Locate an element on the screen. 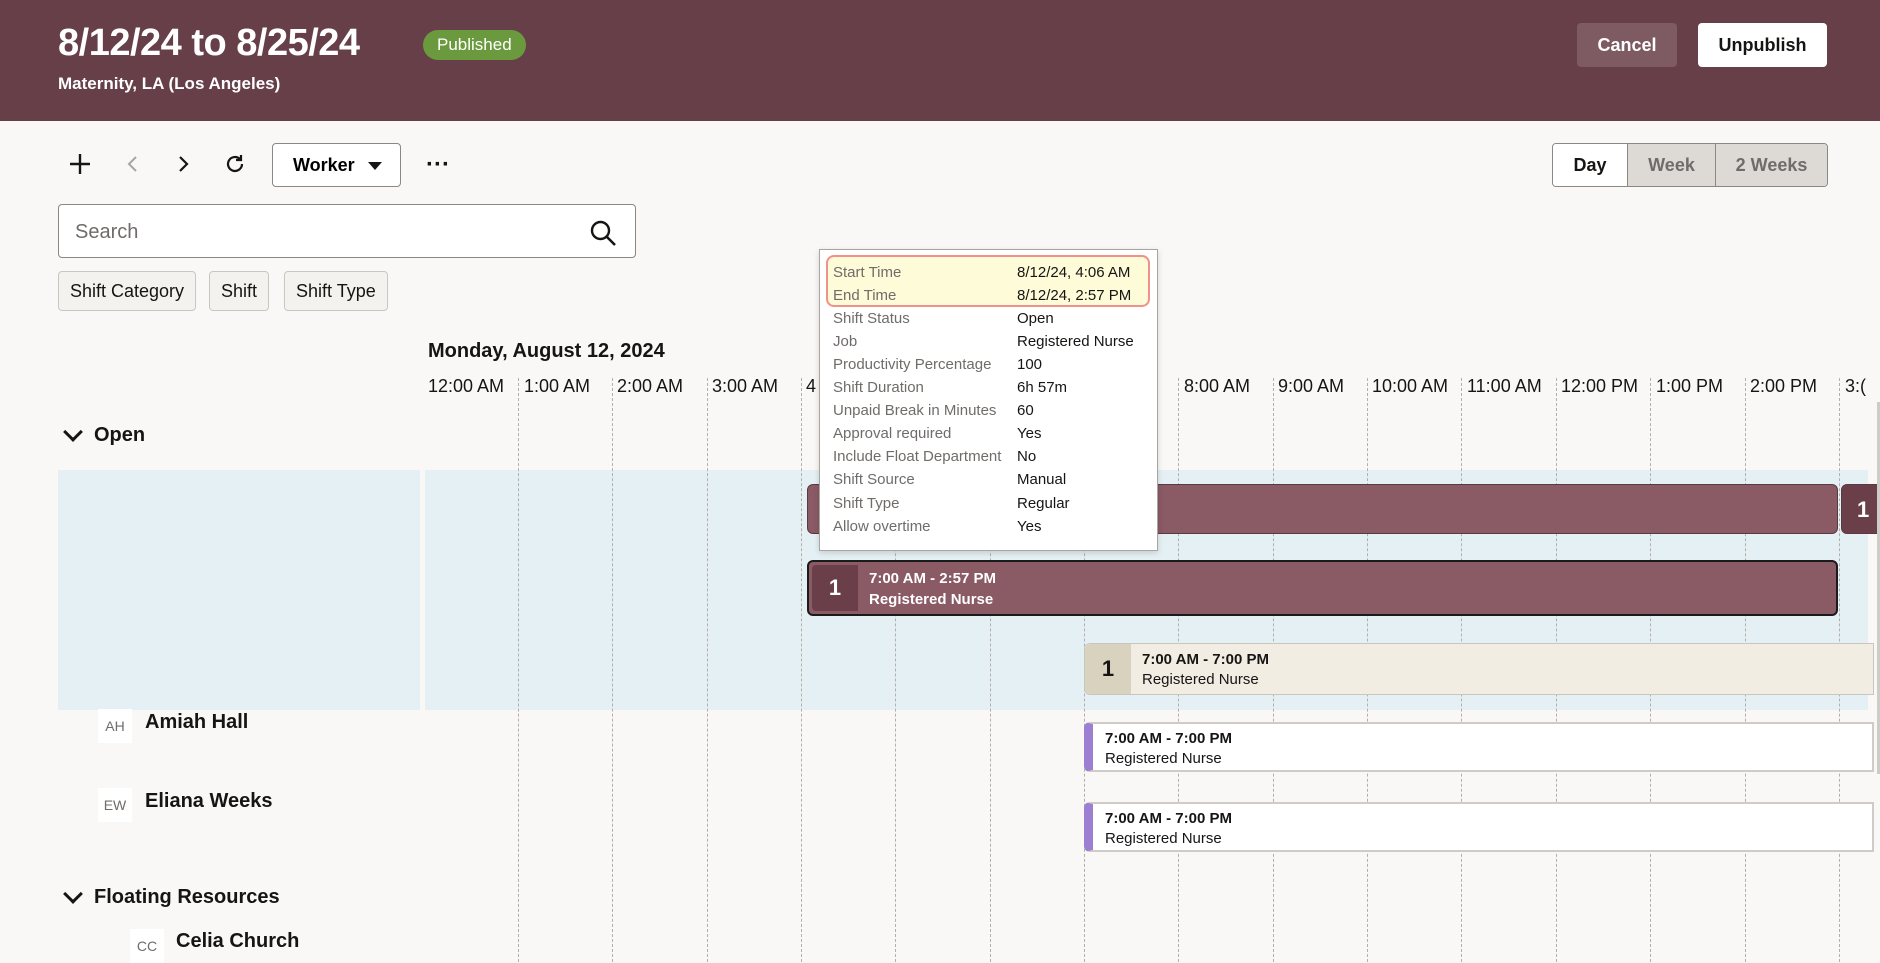 Image resolution: width=1880 pixels, height=963 pixels. group-open-label: Open is located at coordinates (120, 435).